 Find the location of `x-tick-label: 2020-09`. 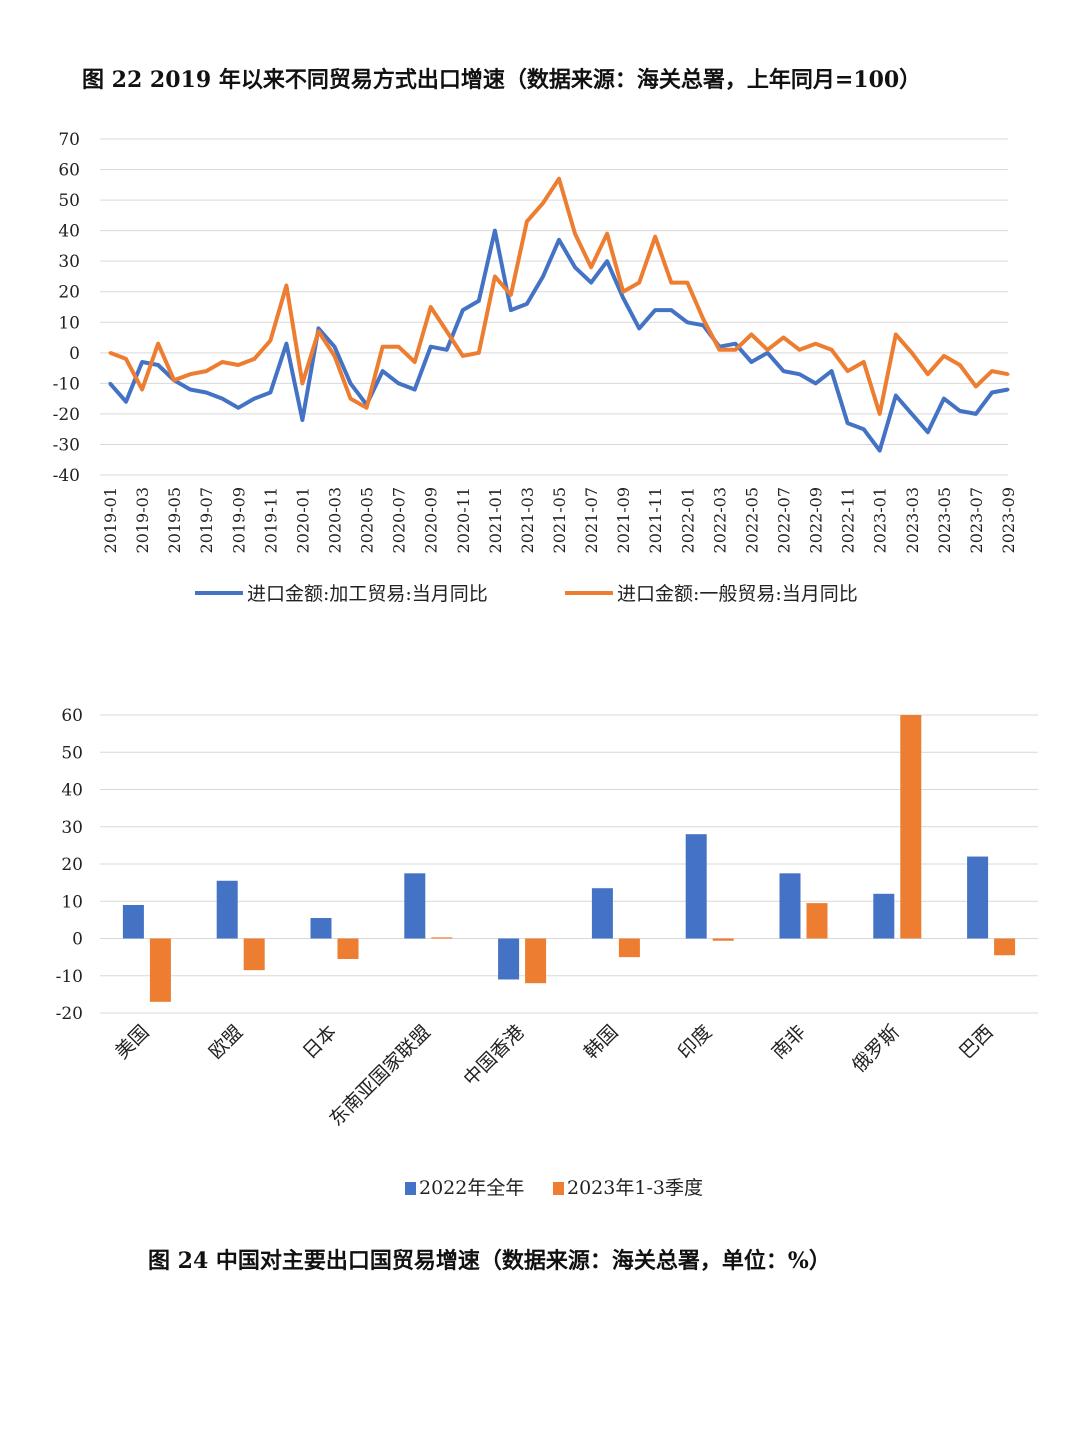

x-tick-label: 2020-09 is located at coordinates (431, 520).